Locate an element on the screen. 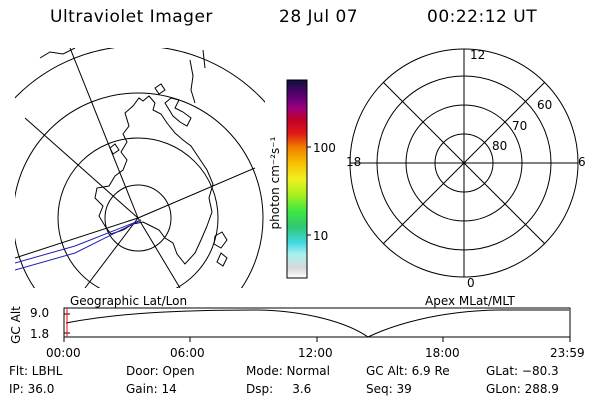  timeline-xtick: 23:59 is located at coordinates (567, 353).